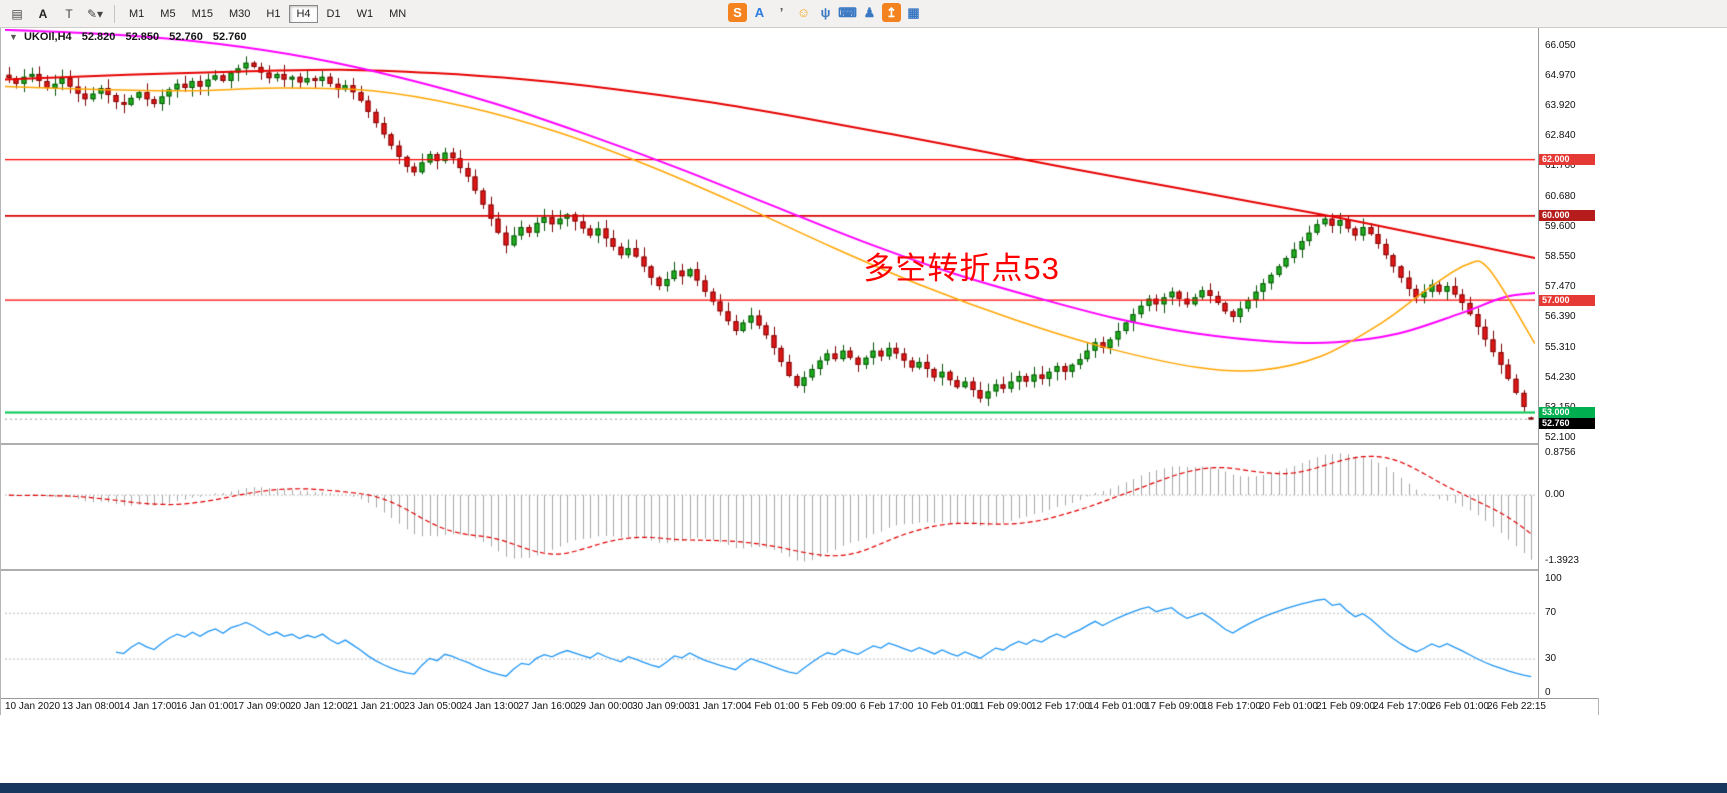  I want to click on person-icon: ♟, so click(869, 12).